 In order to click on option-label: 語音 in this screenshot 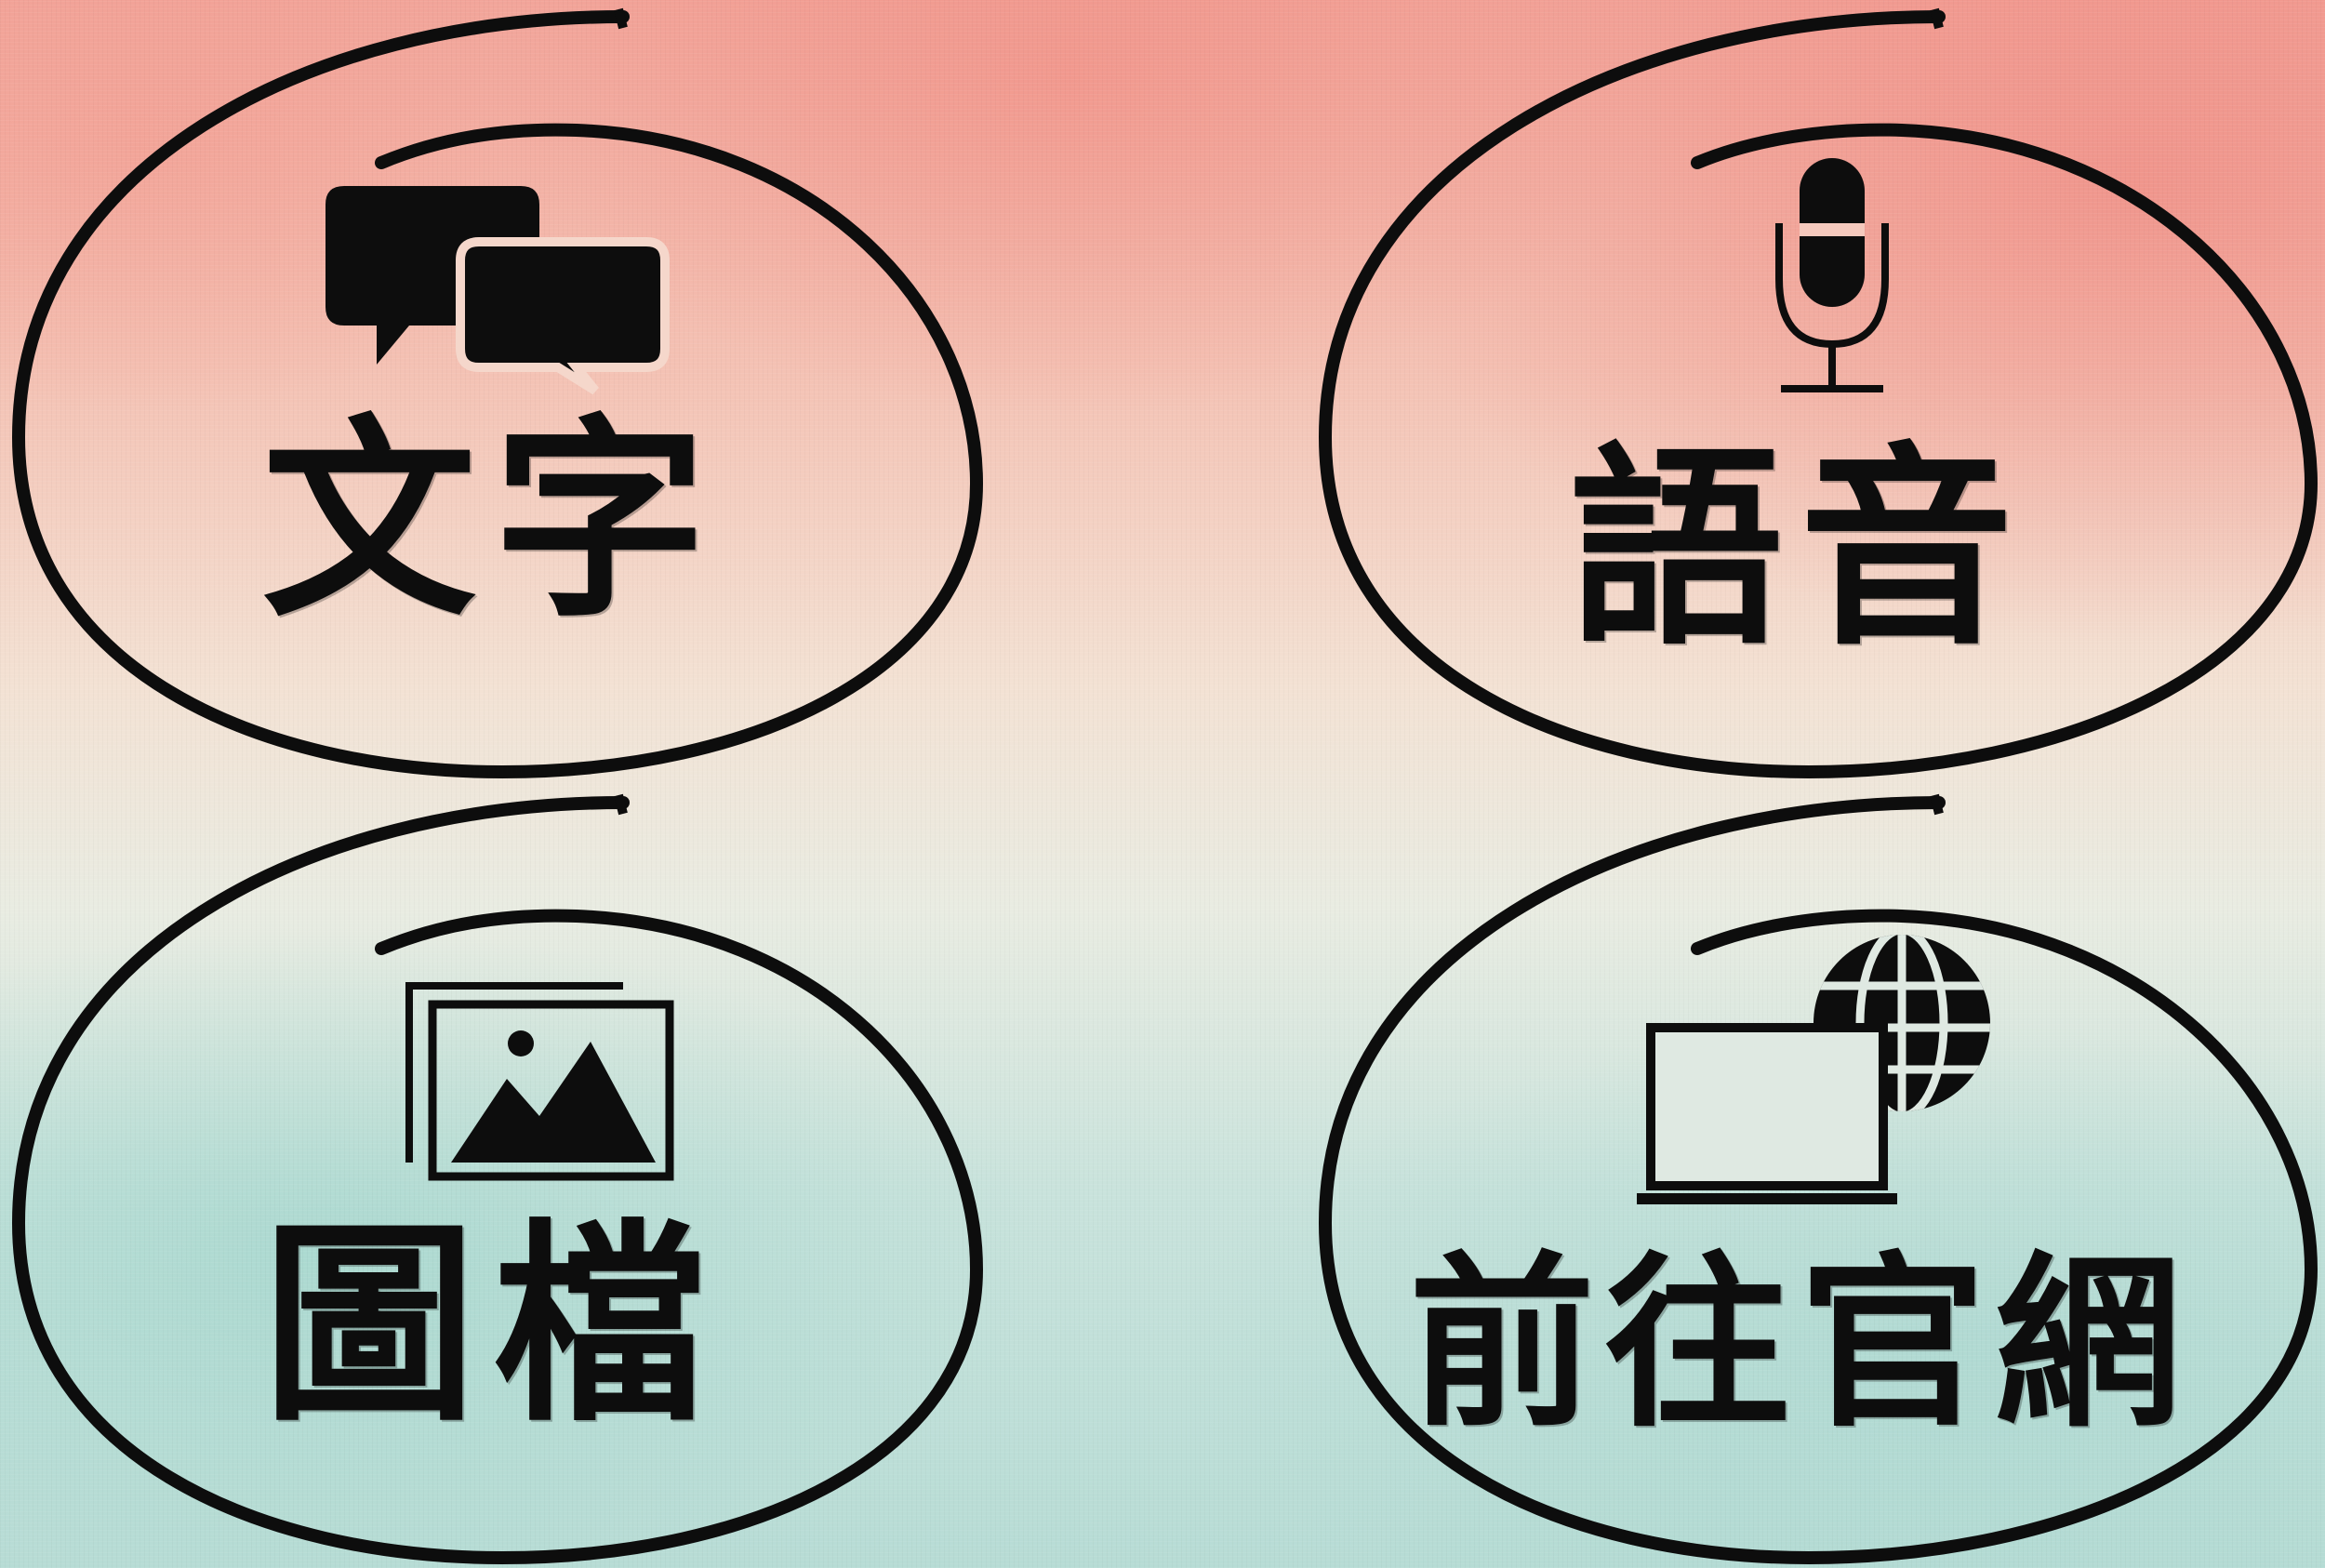, I will do `click(1799, 548)`.